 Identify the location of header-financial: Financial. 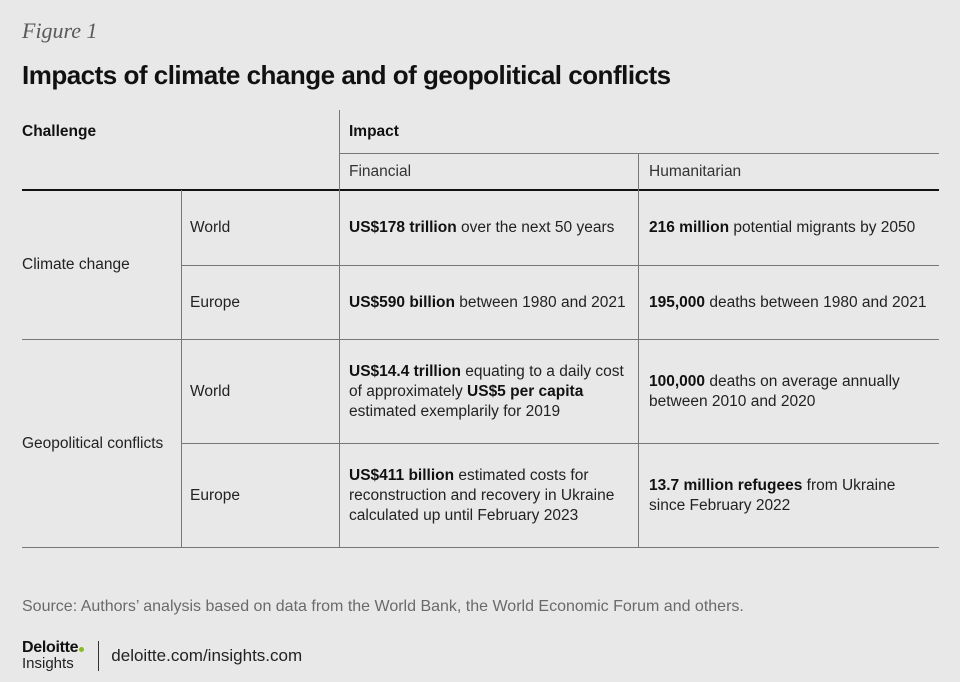
(380, 171).